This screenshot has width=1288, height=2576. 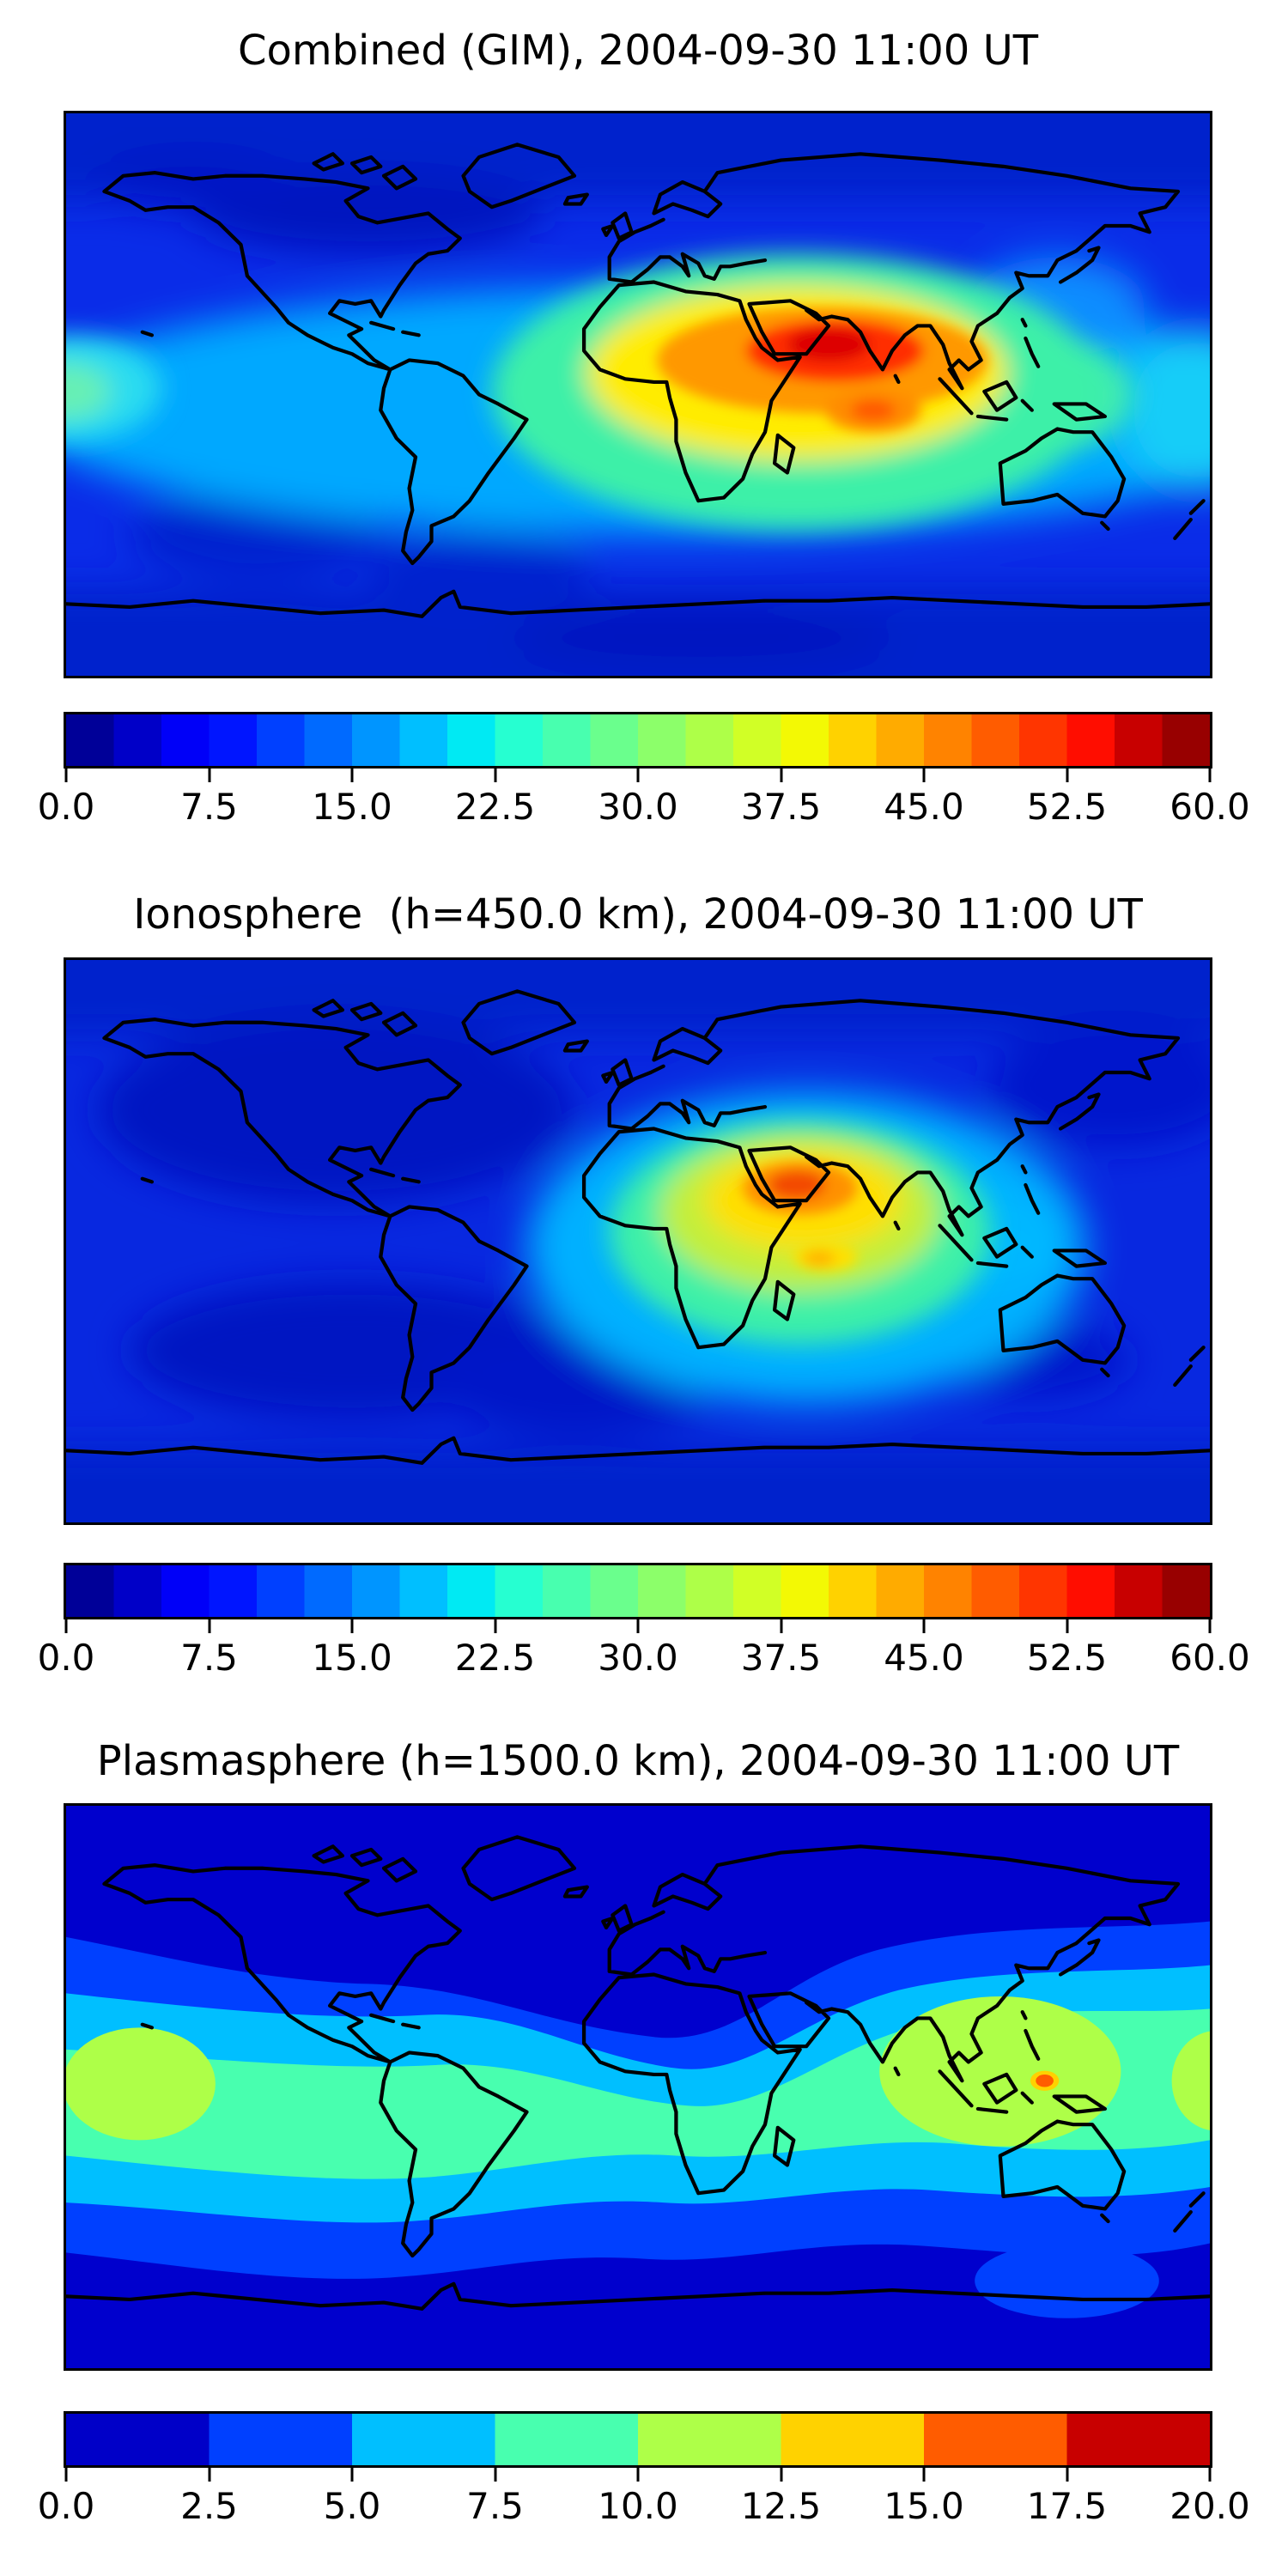 I want to click on panel-1-title: Combined (GIM), 2004-09-30 11:00 UT, so click(x=638, y=51).